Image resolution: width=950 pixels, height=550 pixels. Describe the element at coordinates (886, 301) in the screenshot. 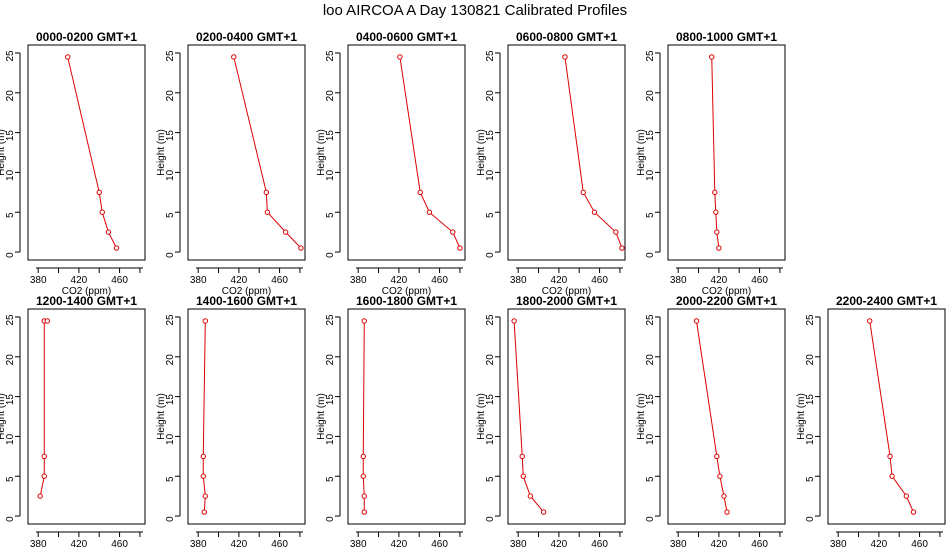

I see `panel-title: 2200-2400 GMT+1` at that location.